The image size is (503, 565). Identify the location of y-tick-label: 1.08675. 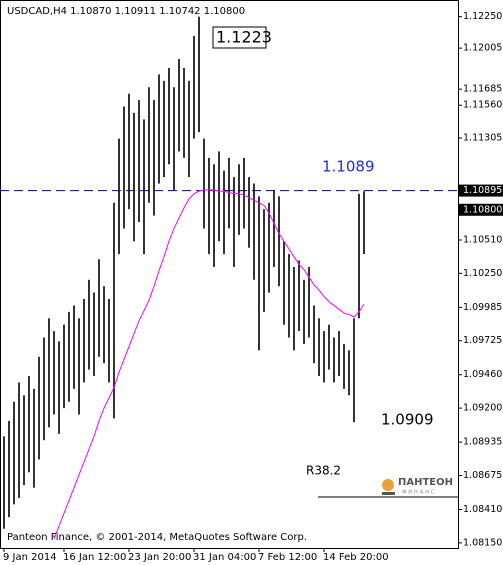
(482, 475).